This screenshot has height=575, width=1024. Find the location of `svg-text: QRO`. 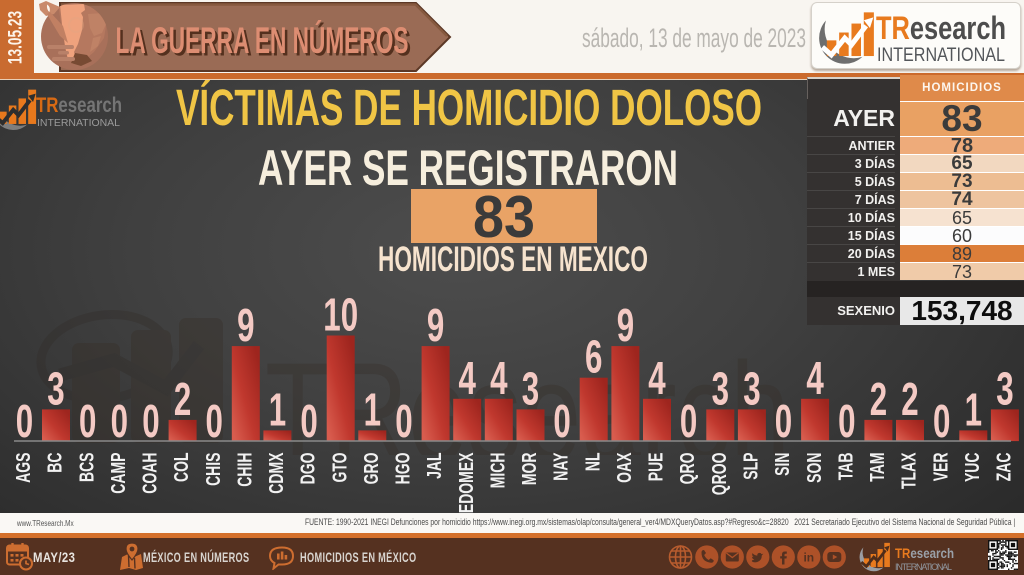

svg-text: QRO is located at coordinates (687, 469).